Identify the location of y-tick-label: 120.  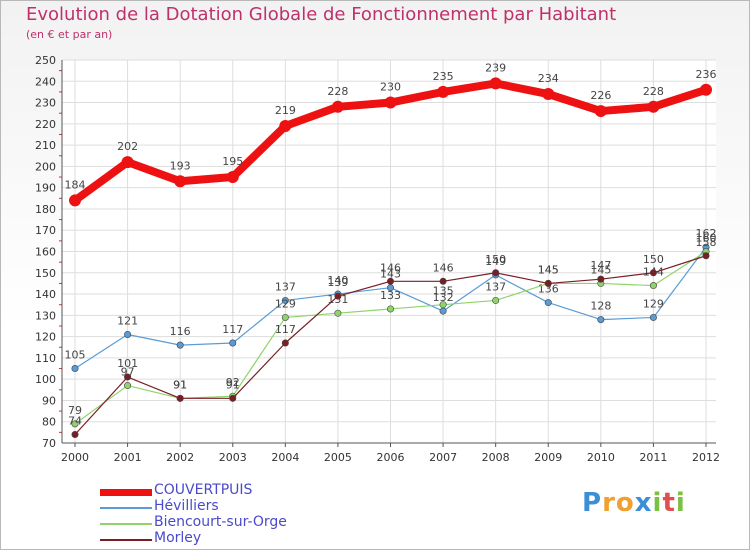
(45, 337).